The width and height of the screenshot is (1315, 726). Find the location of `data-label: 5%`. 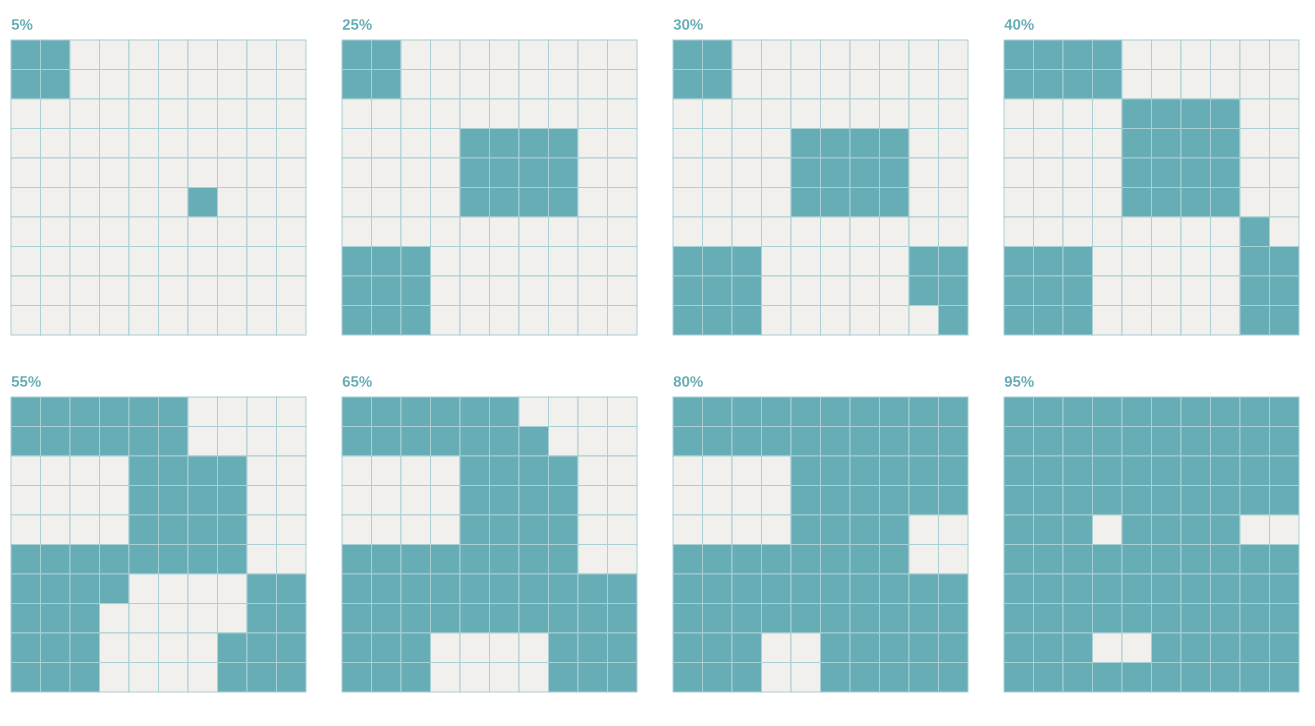

data-label: 5% is located at coordinates (22, 24).